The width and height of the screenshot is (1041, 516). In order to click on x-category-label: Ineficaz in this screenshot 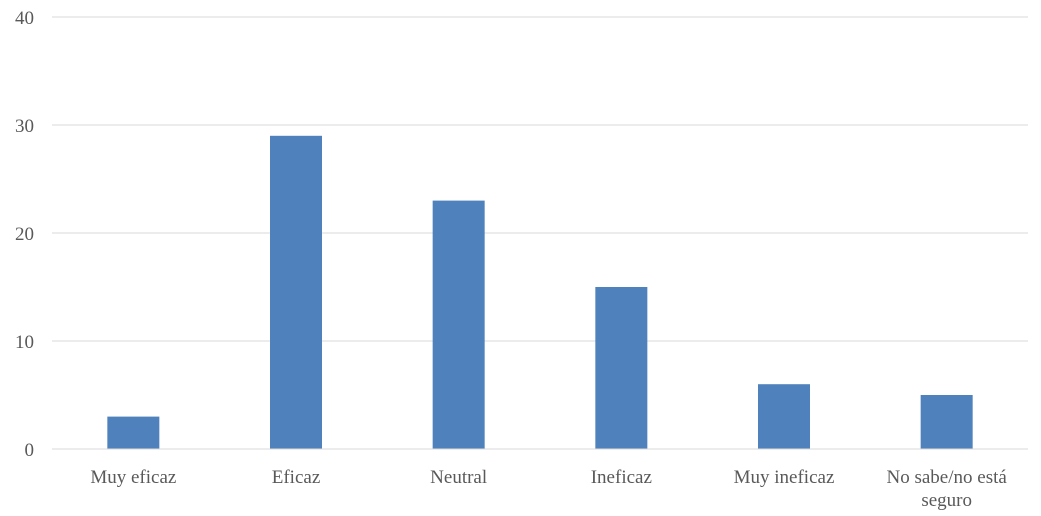, I will do `click(621, 477)`.